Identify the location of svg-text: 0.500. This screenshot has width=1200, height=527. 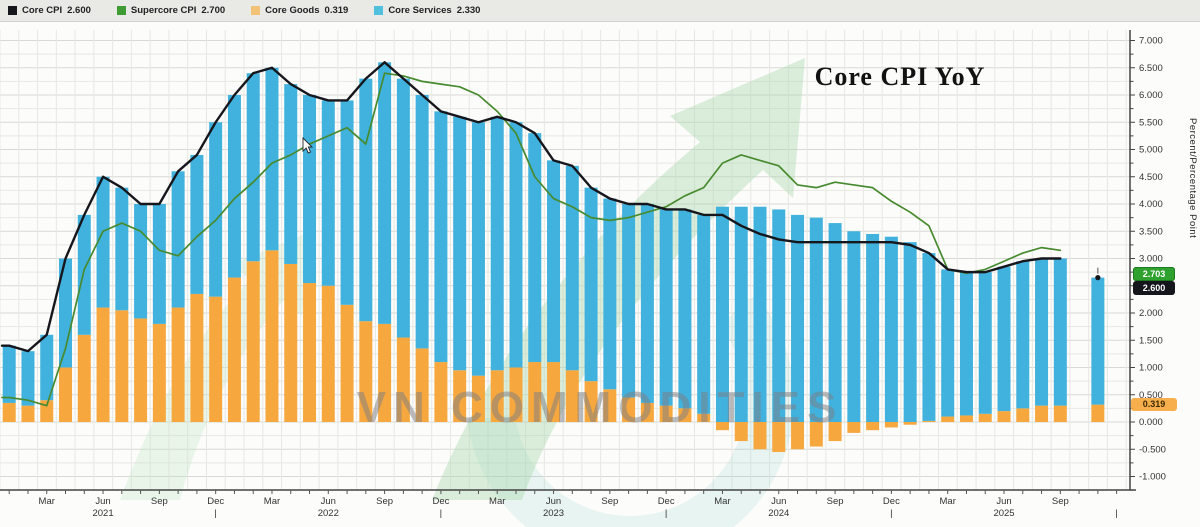
(1151, 395).